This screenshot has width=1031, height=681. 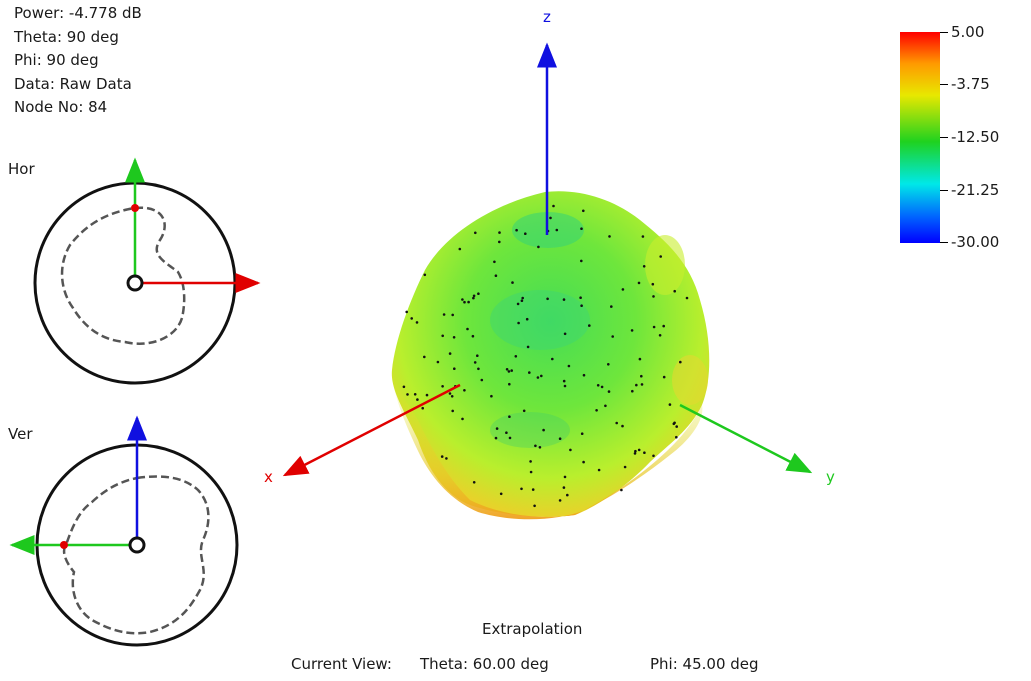 I want to click on y-axis-label: y, so click(x=830, y=477).